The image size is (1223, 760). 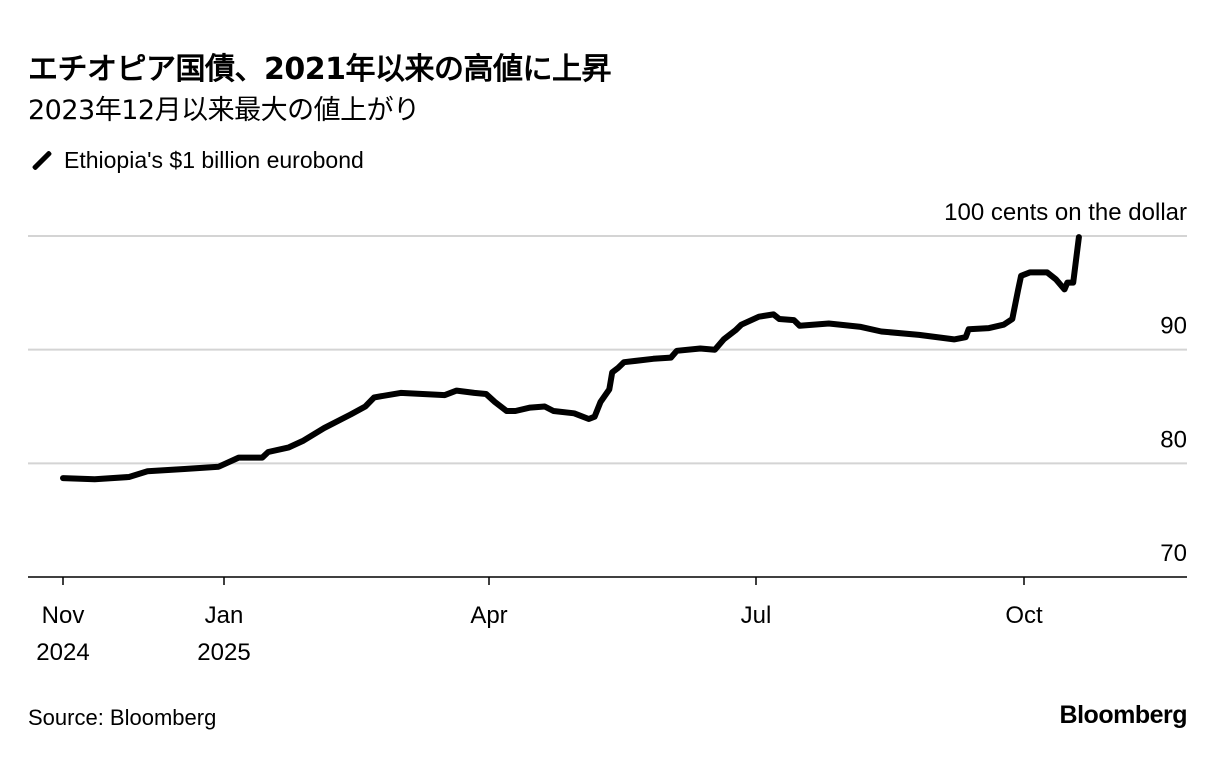 I want to click on bloomberg-logo: Bloomberg, so click(x=1123, y=715).